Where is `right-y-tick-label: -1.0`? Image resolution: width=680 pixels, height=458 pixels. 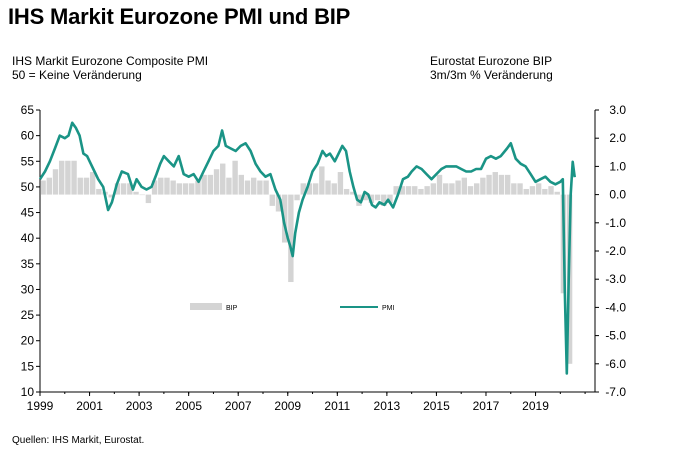 right-y-tick-label: -1.0 is located at coordinates (615, 223).